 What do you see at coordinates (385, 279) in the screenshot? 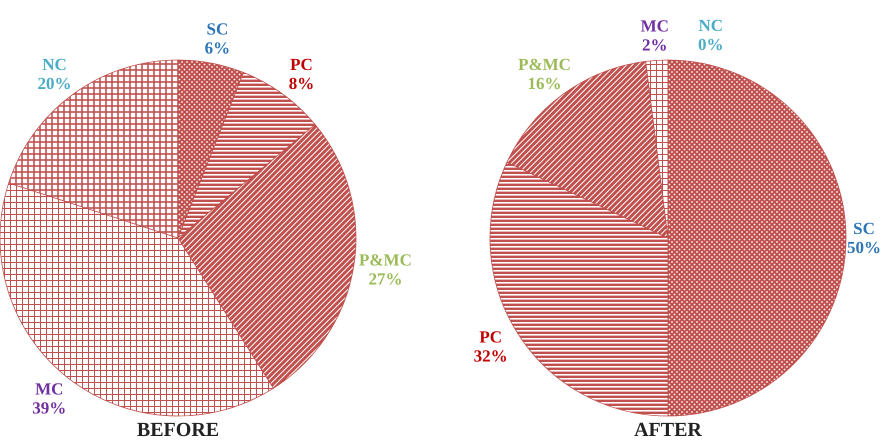
I see `data-label: 27%` at bounding box center [385, 279].